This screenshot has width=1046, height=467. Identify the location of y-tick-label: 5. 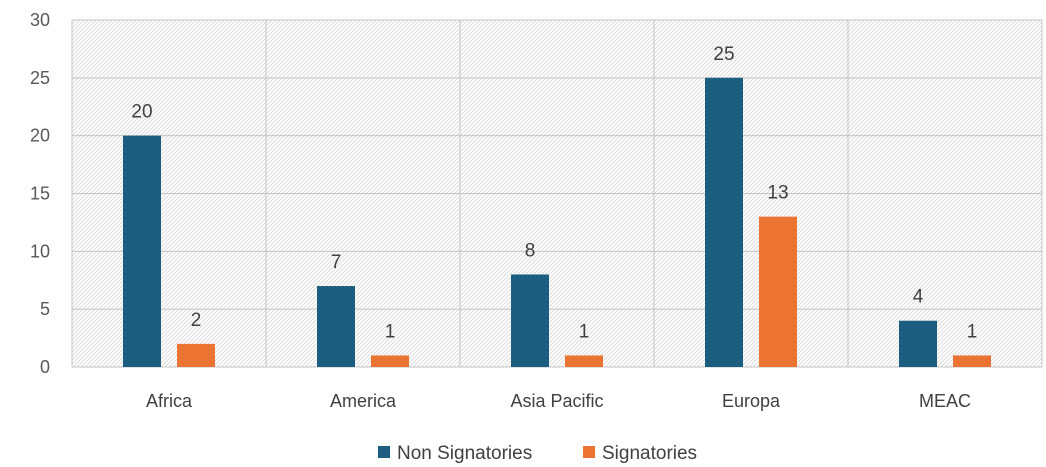
(45, 309).